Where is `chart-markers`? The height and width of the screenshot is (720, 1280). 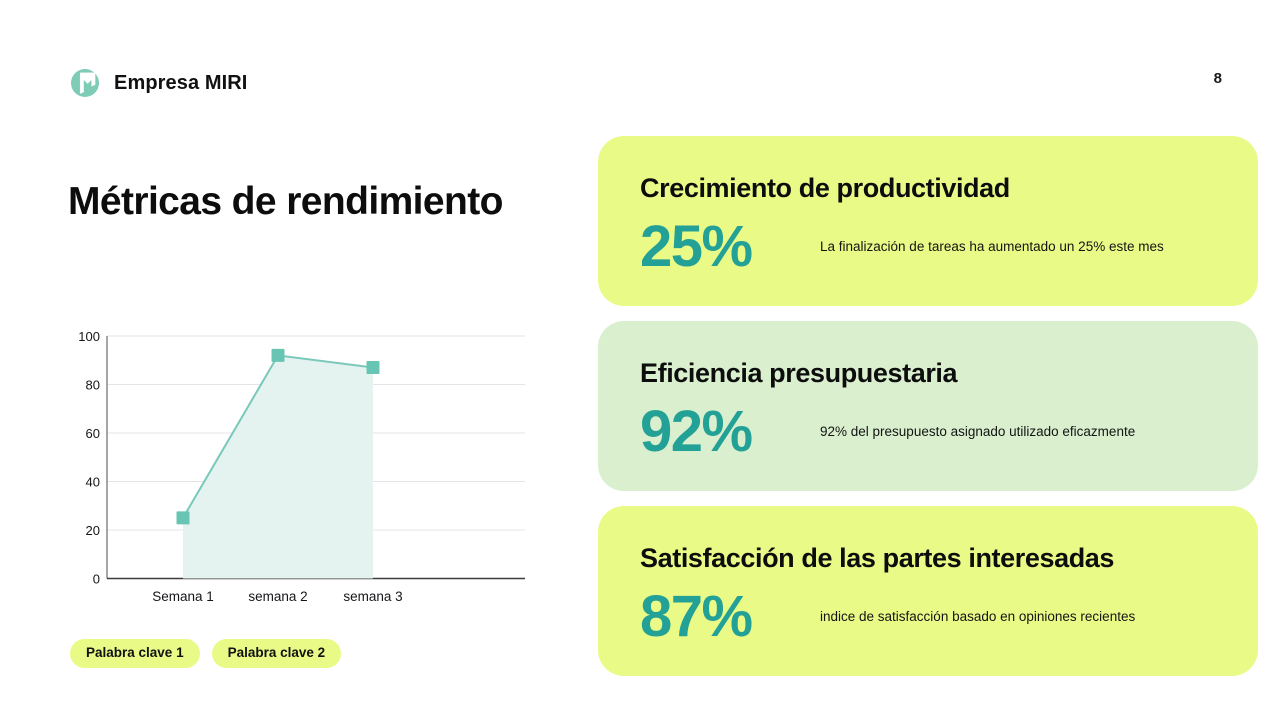
chart-markers is located at coordinates (278, 436).